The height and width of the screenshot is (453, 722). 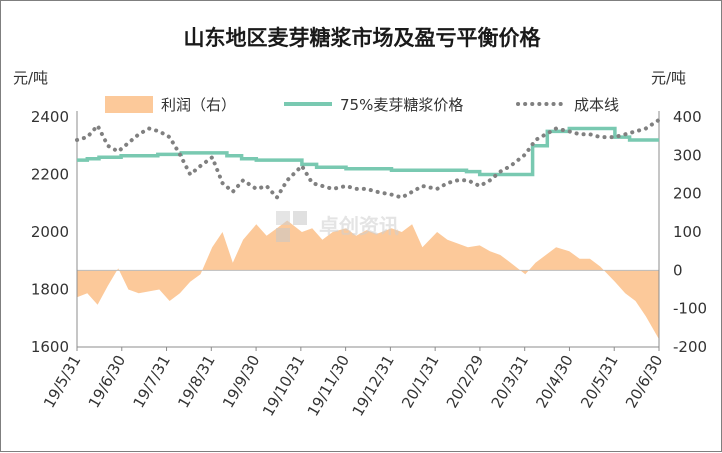 I want to click on left-tick-label: 1800, so click(x=50, y=290).